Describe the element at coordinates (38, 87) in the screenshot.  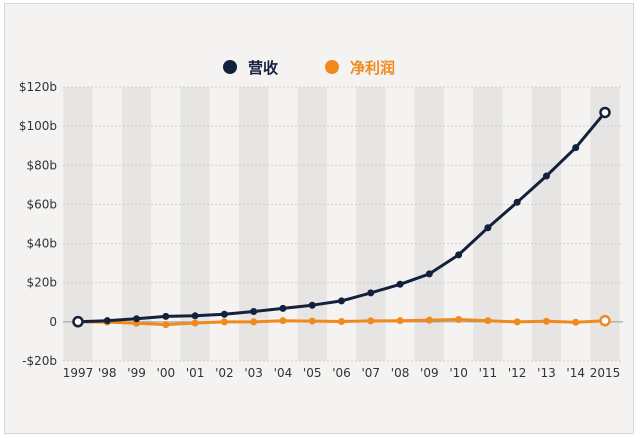
I see `y-tick-label: $120b` at that location.